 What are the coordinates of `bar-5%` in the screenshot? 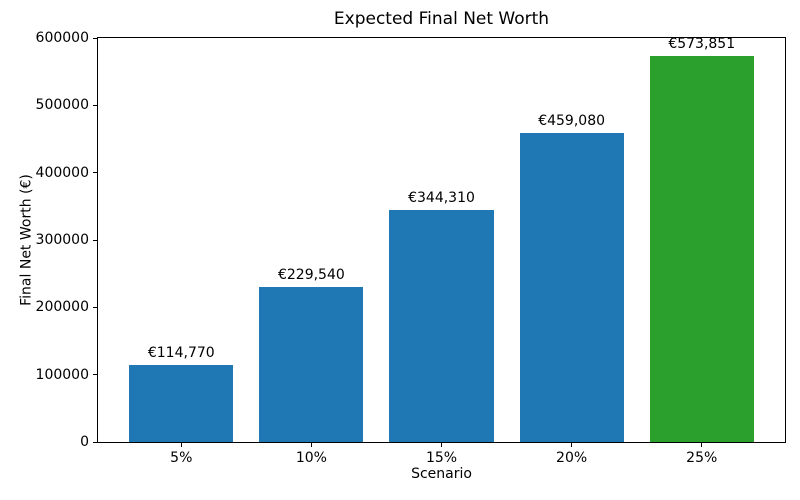 It's located at (181, 403).